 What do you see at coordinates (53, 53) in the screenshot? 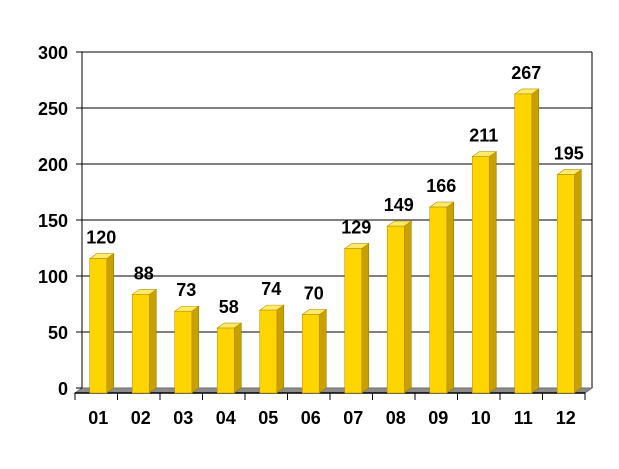
I see `y-tick-label: 300` at bounding box center [53, 53].